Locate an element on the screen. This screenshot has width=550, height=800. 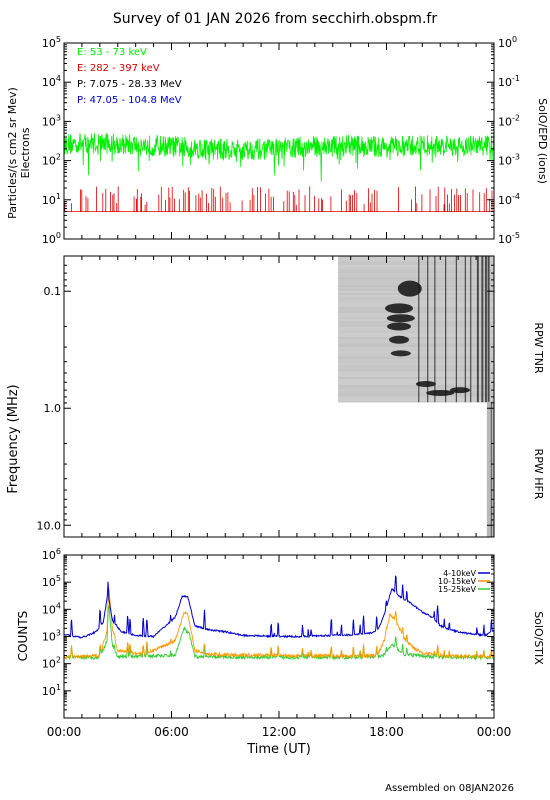
stix-ytick-label: 10⁶ is located at coordinates (51, 554).